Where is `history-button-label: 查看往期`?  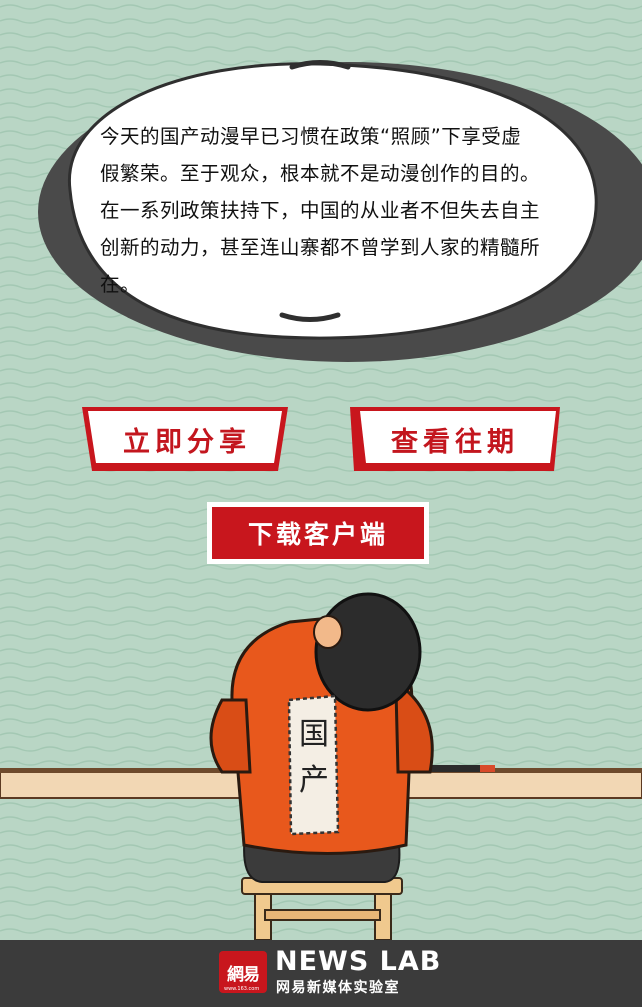 history-button-label: 查看往期 is located at coordinates (455, 442).